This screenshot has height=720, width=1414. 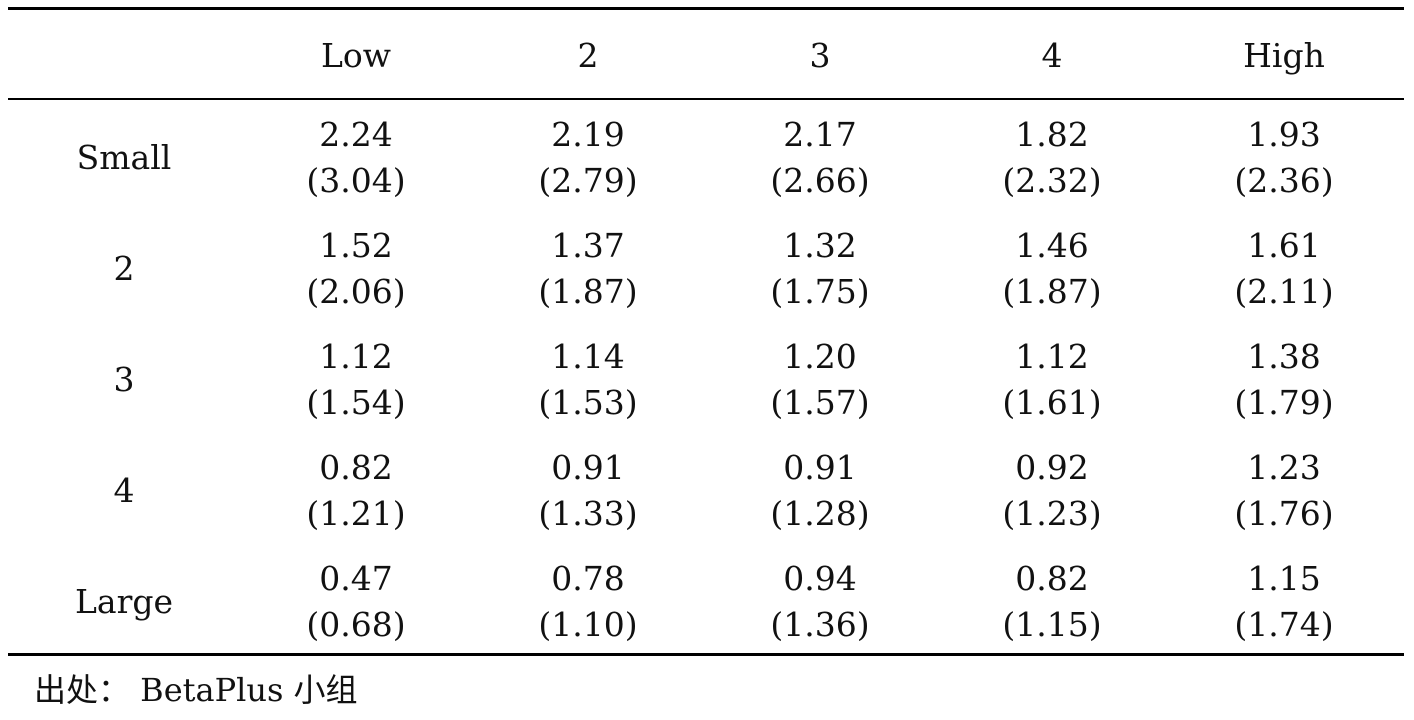 I want to click on cell-tstat: (1.53), so click(x=588, y=402).